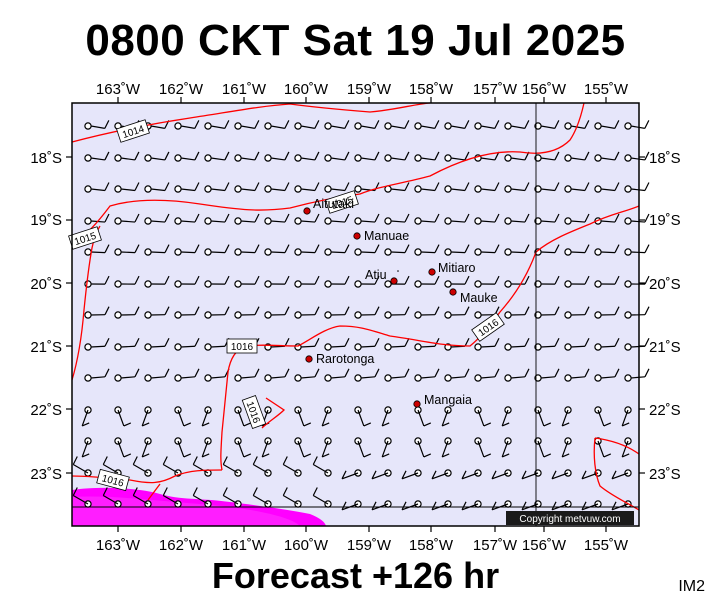 This screenshot has width=711, height=600. What do you see at coordinates (333, 204) in the screenshot?
I see `svg-text: Aitutaki` at bounding box center [333, 204].